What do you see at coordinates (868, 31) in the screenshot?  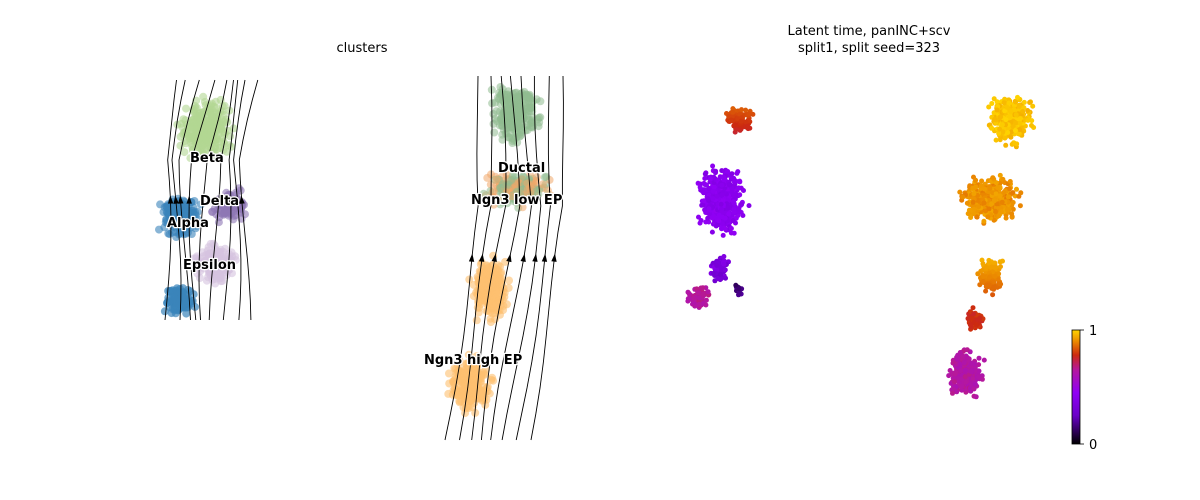 I see `latent-time-title: Latent time, panINC+scv` at bounding box center [868, 31].